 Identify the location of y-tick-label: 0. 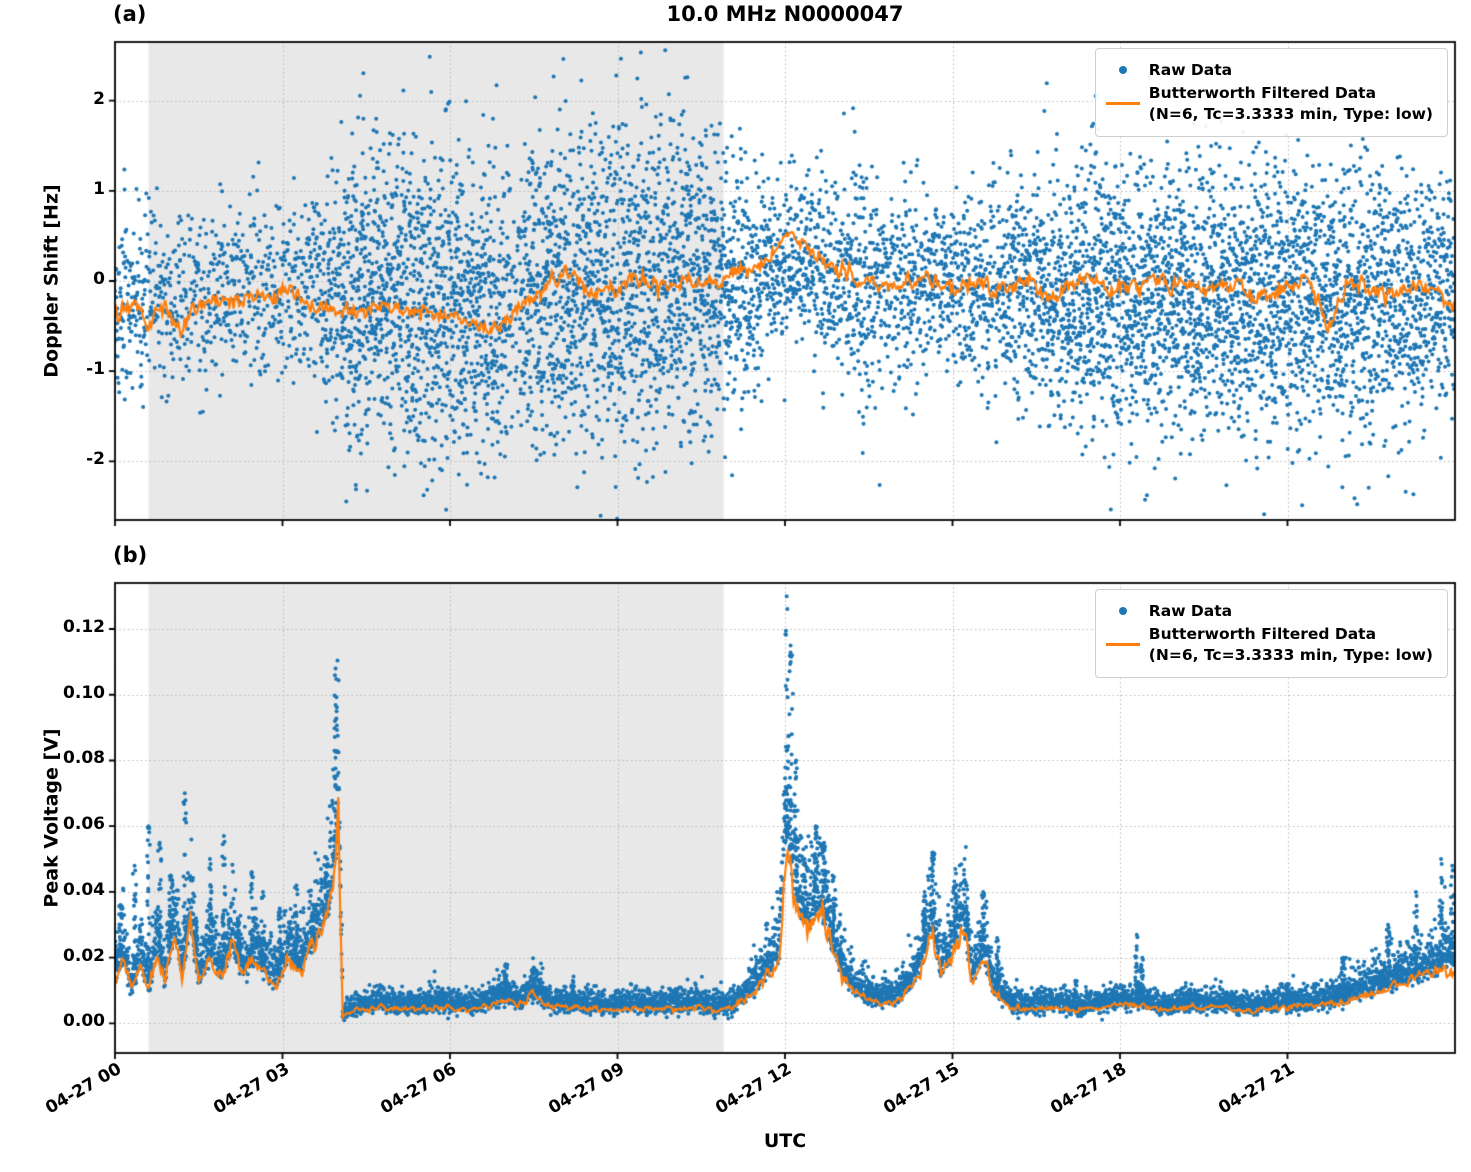
(99, 279).